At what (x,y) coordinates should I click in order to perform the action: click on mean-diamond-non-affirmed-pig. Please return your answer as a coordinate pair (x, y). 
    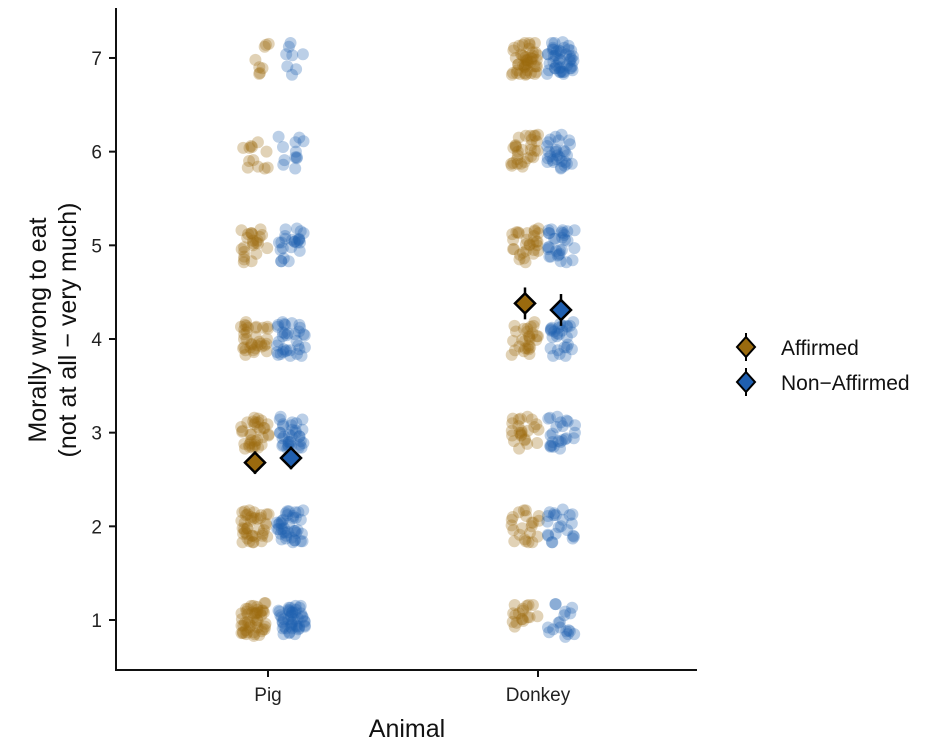
    Looking at the image, I should click on (291, 458).